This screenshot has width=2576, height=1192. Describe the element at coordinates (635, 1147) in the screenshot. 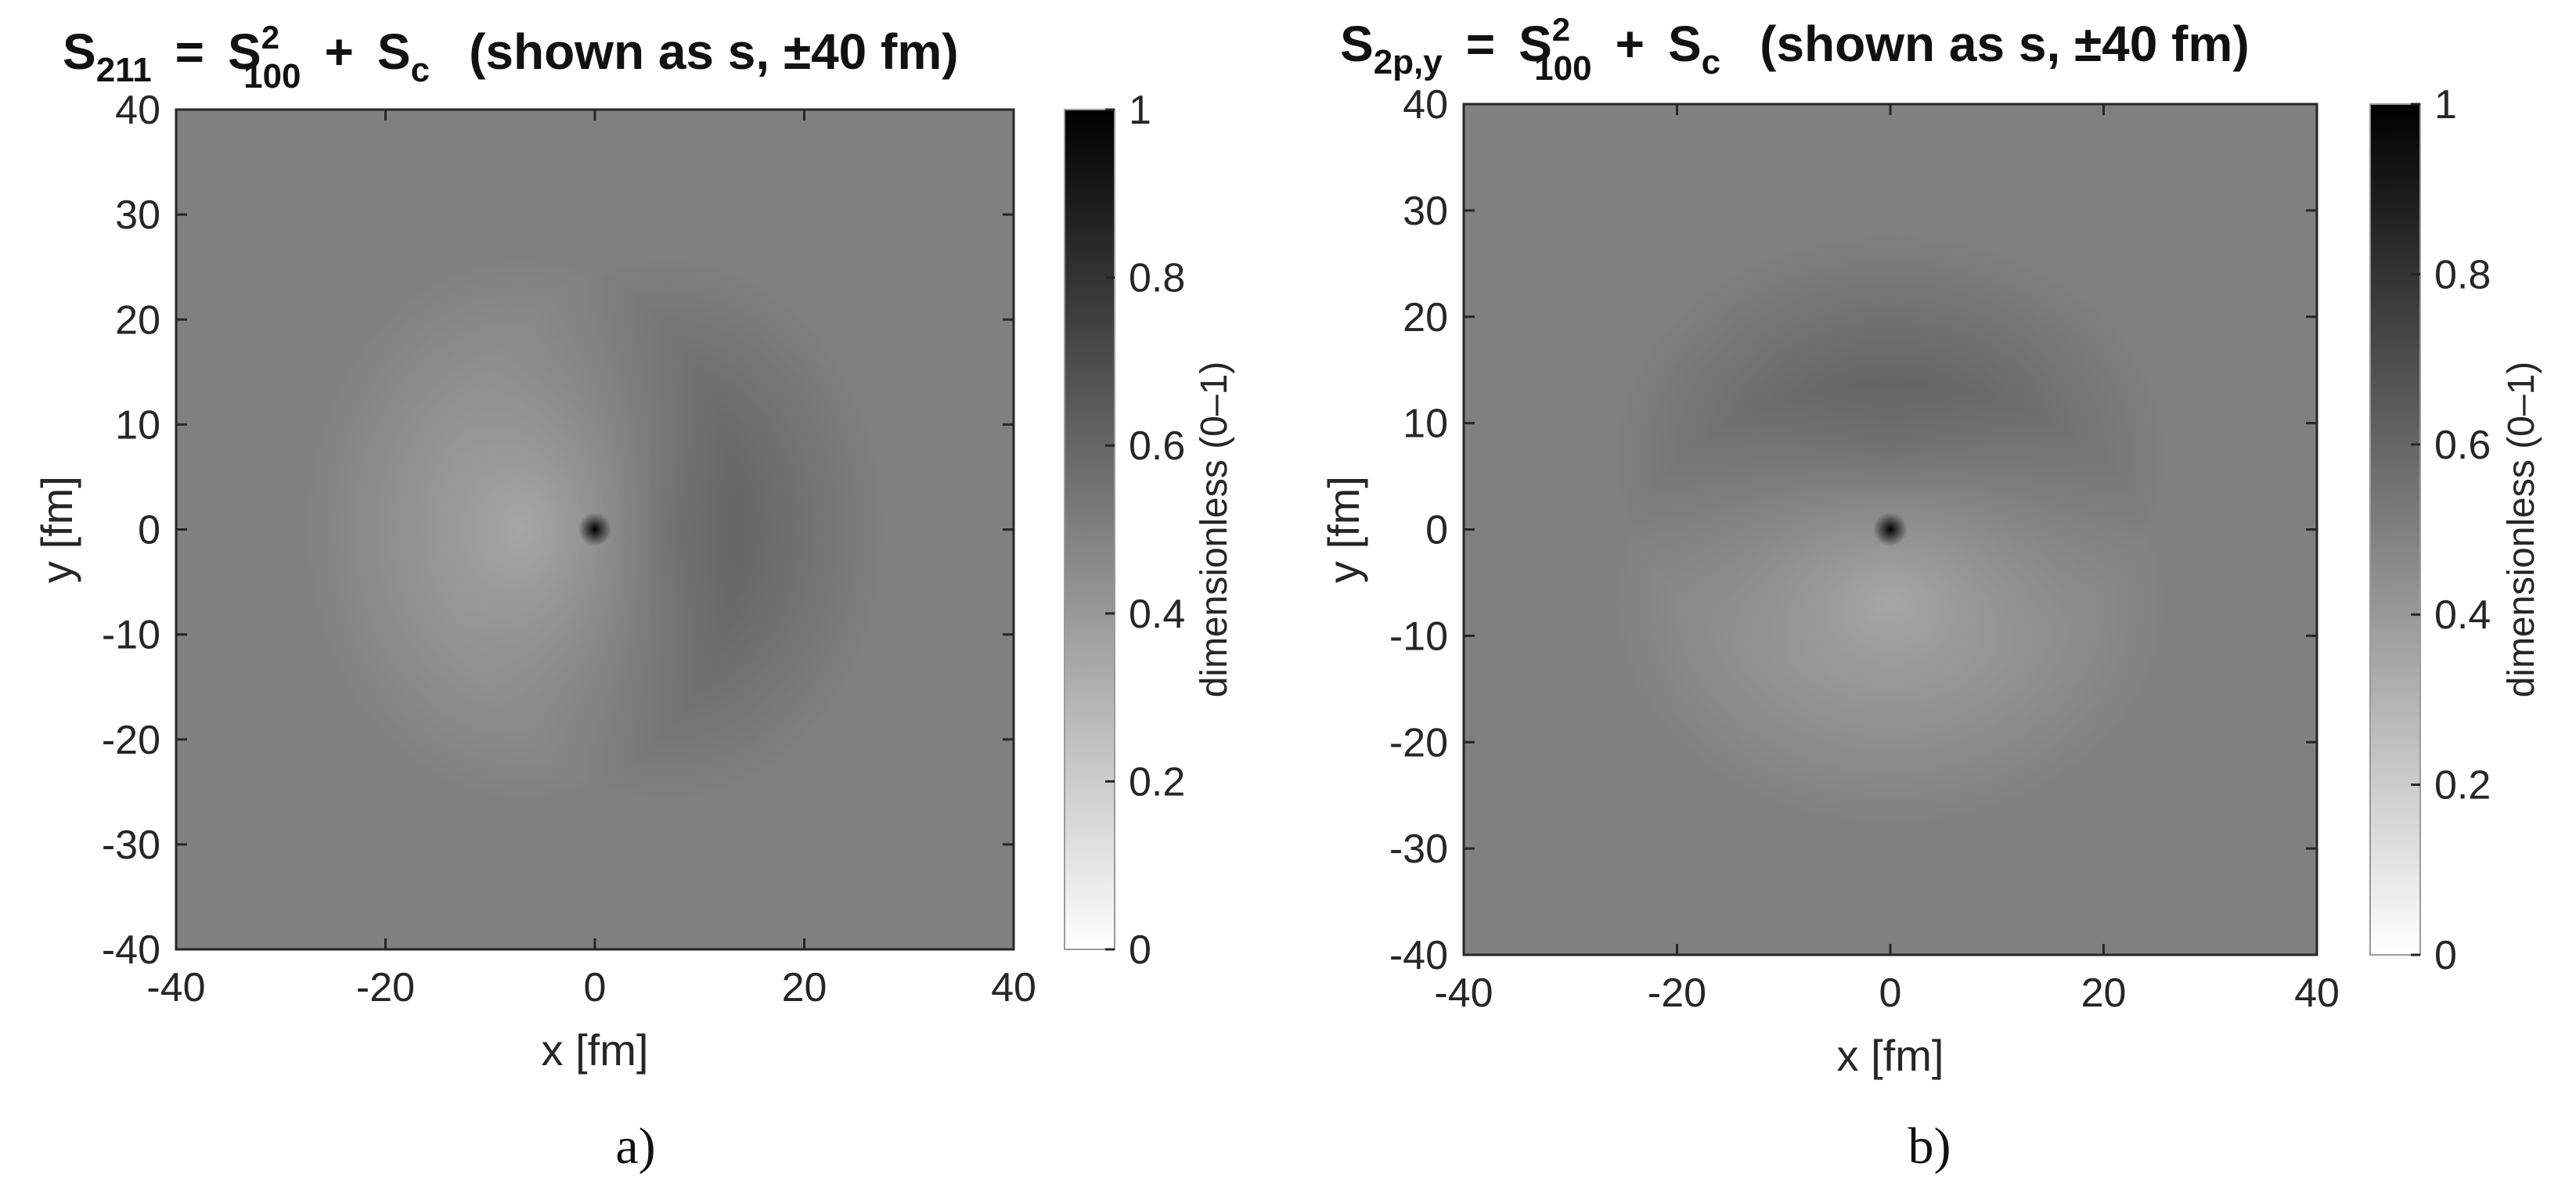

I see `panel-label: a)` at that location.